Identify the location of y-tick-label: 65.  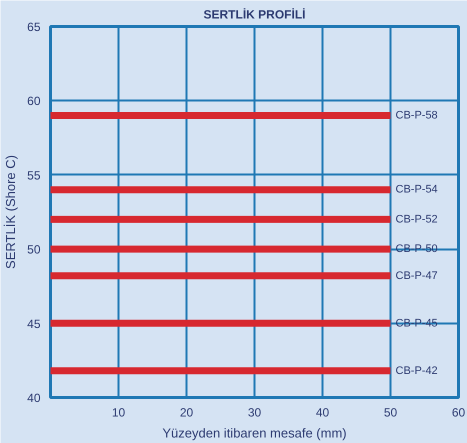
(34, 27).